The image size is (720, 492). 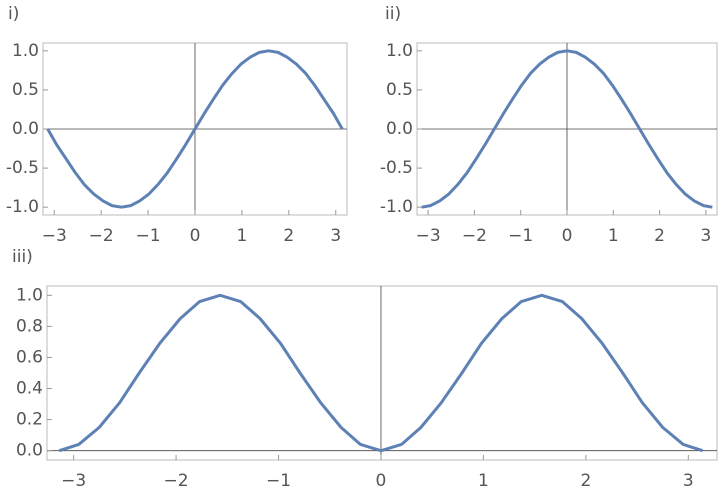 What do you see at coordinates (22, 257) in the screenshot?
I see `panel-title: iii)` at bounding box center [22, 257].